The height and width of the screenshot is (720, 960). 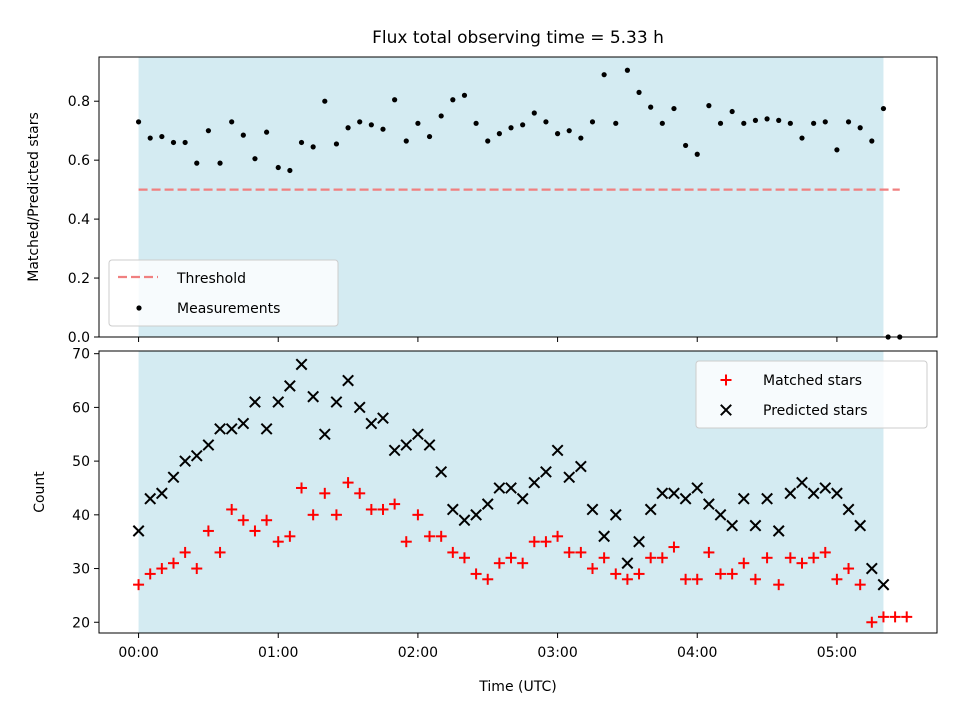 What do you see at coordinates (79, 338) in the screenshot?
I see `top-y-tick-label: 0.0` at bounding box center [79, 338].